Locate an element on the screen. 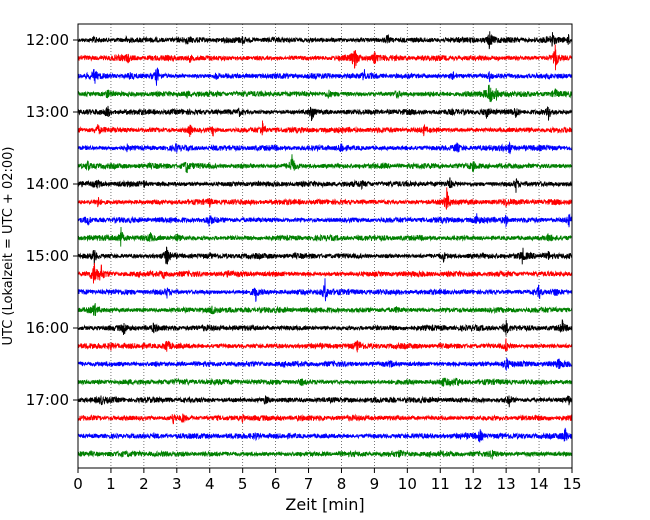 This screenshot has height=520, width=650. x-axis-label: Zeit [min] is located at coordinates (324, 504).